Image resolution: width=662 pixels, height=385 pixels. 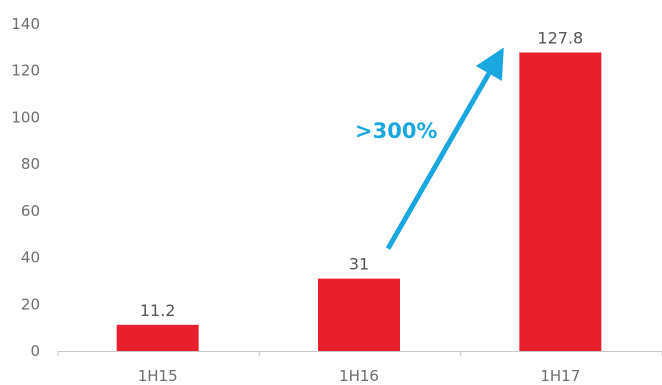 I want to click on bar-1H16, so click(x=359, y=314).